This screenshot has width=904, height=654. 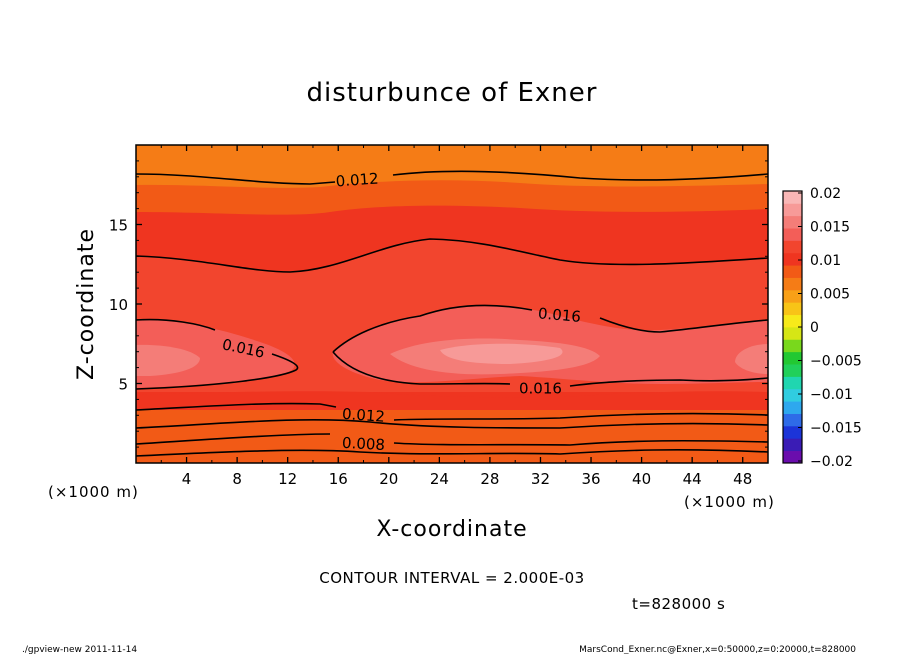 What do you see at coordinates (830, 228) in the screenshot?
I see `colorbar-tick-label: 0.015` at bounding box center [830, 228].